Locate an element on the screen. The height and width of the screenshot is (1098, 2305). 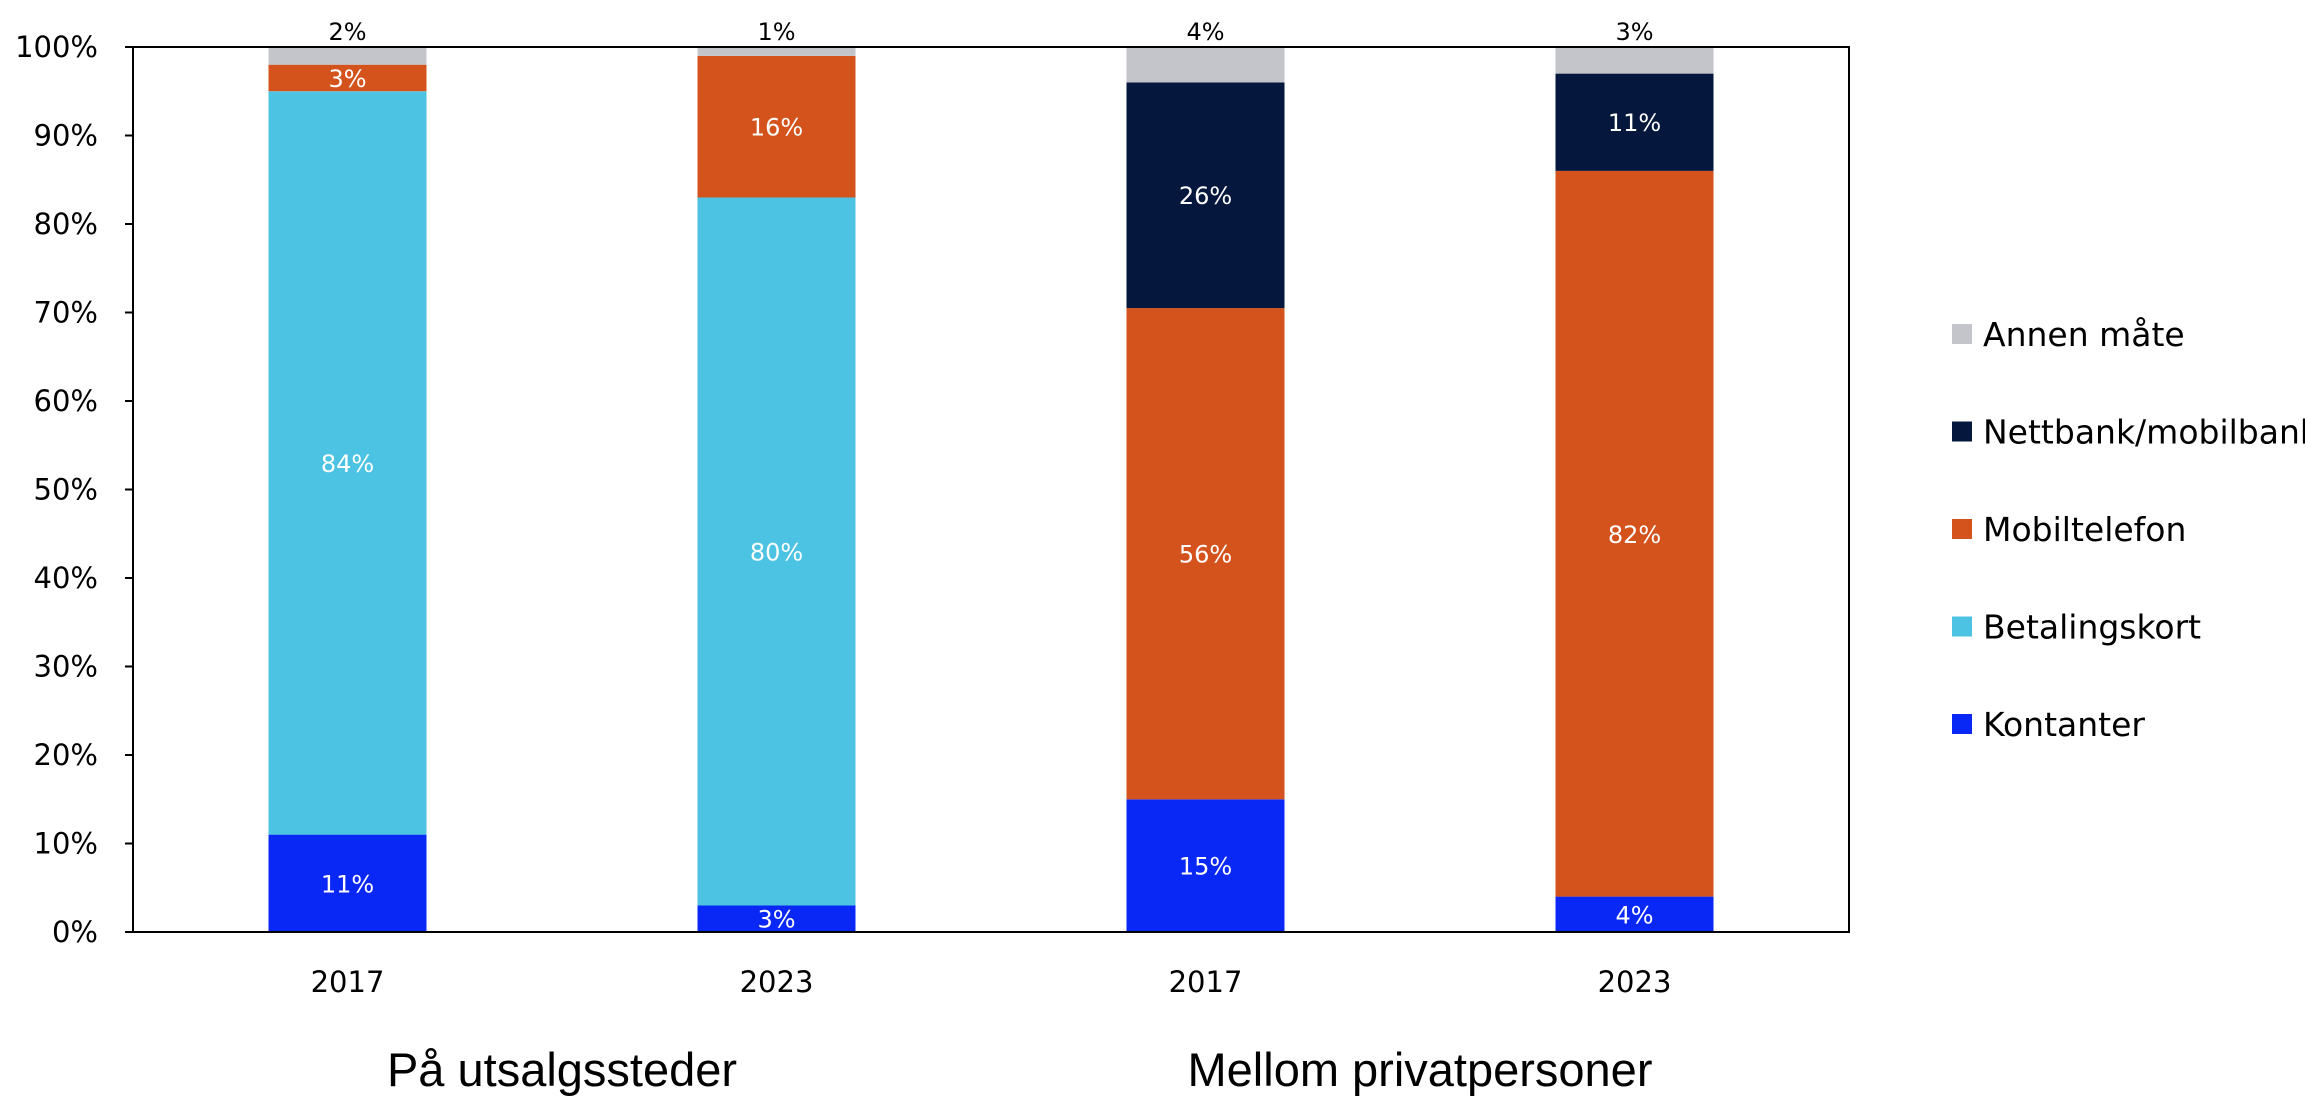
data-label-annen-m-te: 1% is located at coordinates (776, 32).